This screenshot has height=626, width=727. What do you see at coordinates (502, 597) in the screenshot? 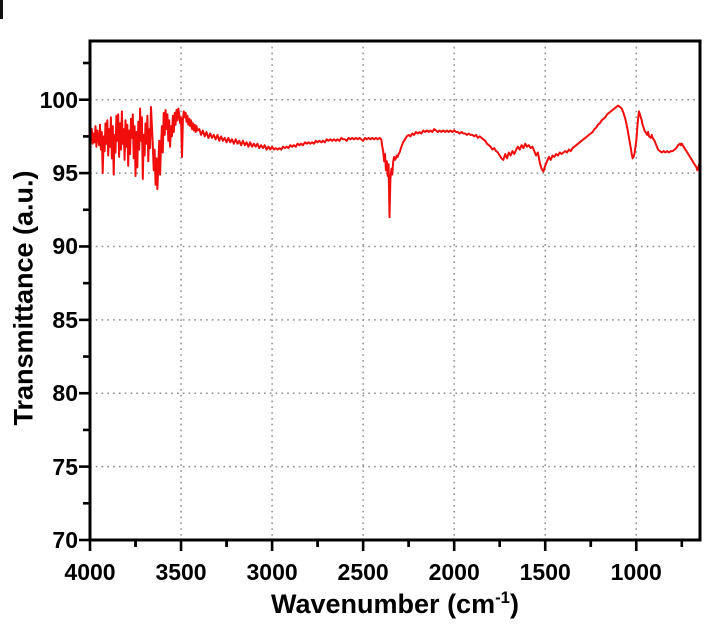
I see `x-axis-title-superscript: -1` at bounding box center [502, 597].